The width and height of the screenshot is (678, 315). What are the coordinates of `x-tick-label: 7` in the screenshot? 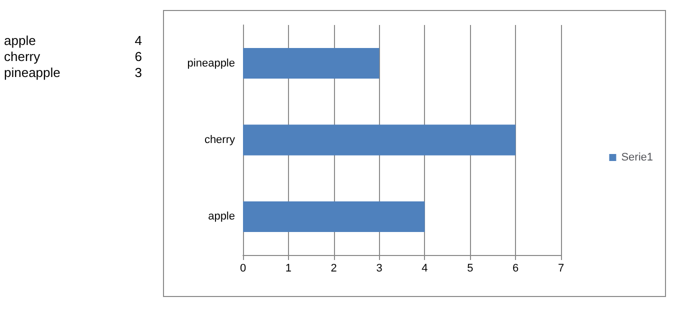 It's located at (561, 268).